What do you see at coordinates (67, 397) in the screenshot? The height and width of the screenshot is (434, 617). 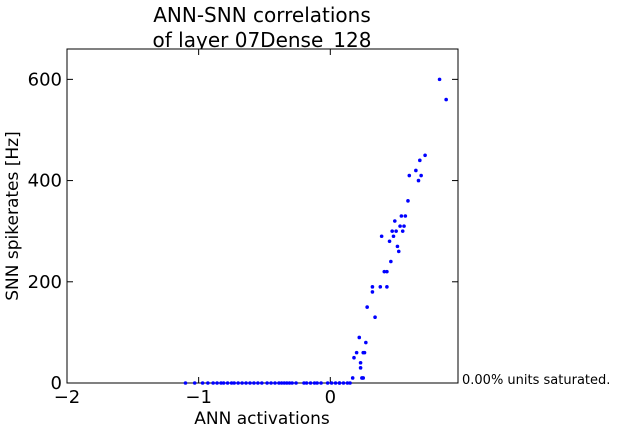 I see `x-tick-label: −2` at bounding box center [67, 397].